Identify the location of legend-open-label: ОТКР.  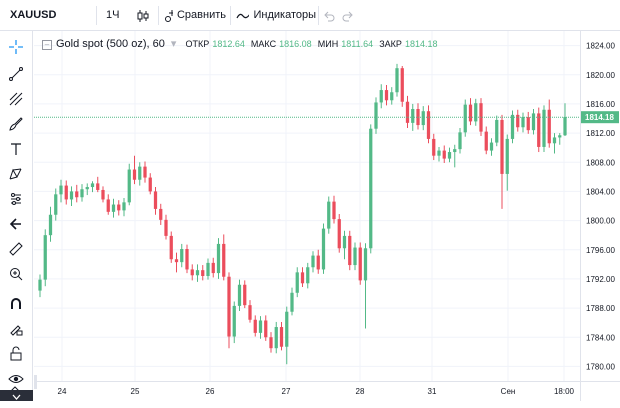
(197, 44).